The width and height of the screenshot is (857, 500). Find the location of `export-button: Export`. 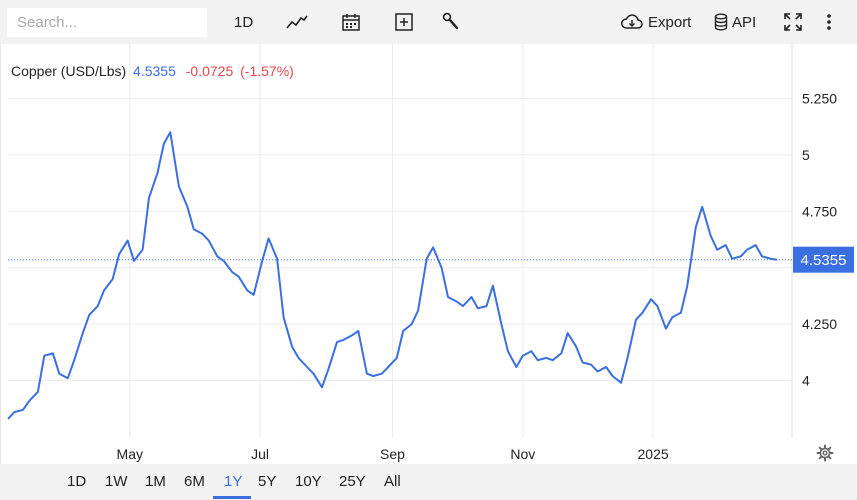

export-button: Export is located at coordinates (656, 22).